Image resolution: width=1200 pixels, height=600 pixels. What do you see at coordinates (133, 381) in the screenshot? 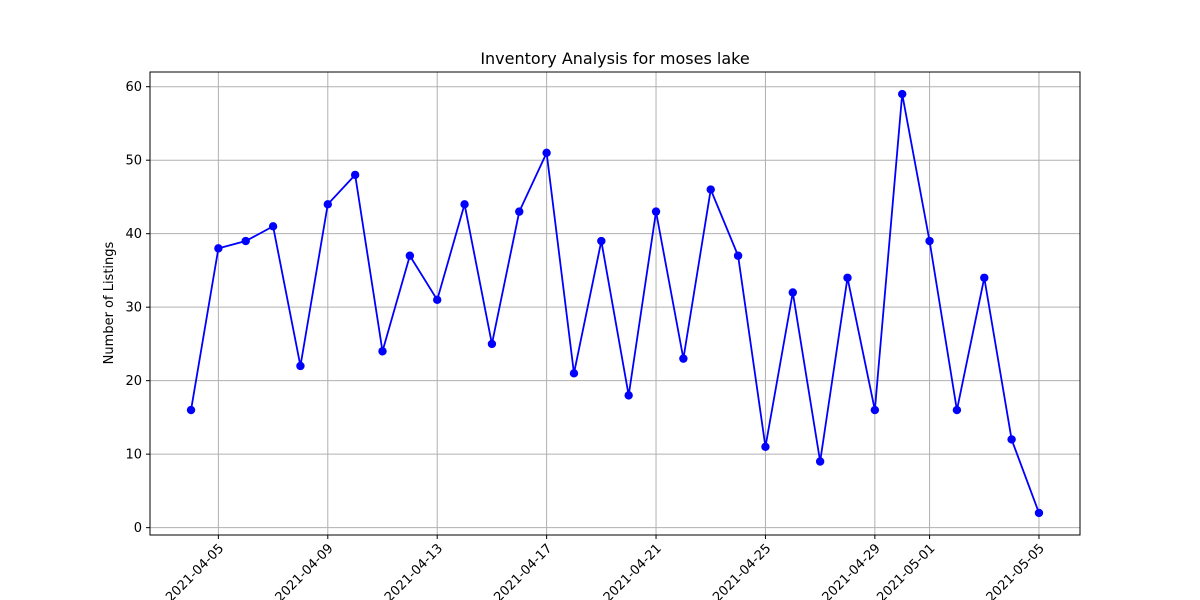
I see `y-tick-label: 20` at bounding box center [133, 381].